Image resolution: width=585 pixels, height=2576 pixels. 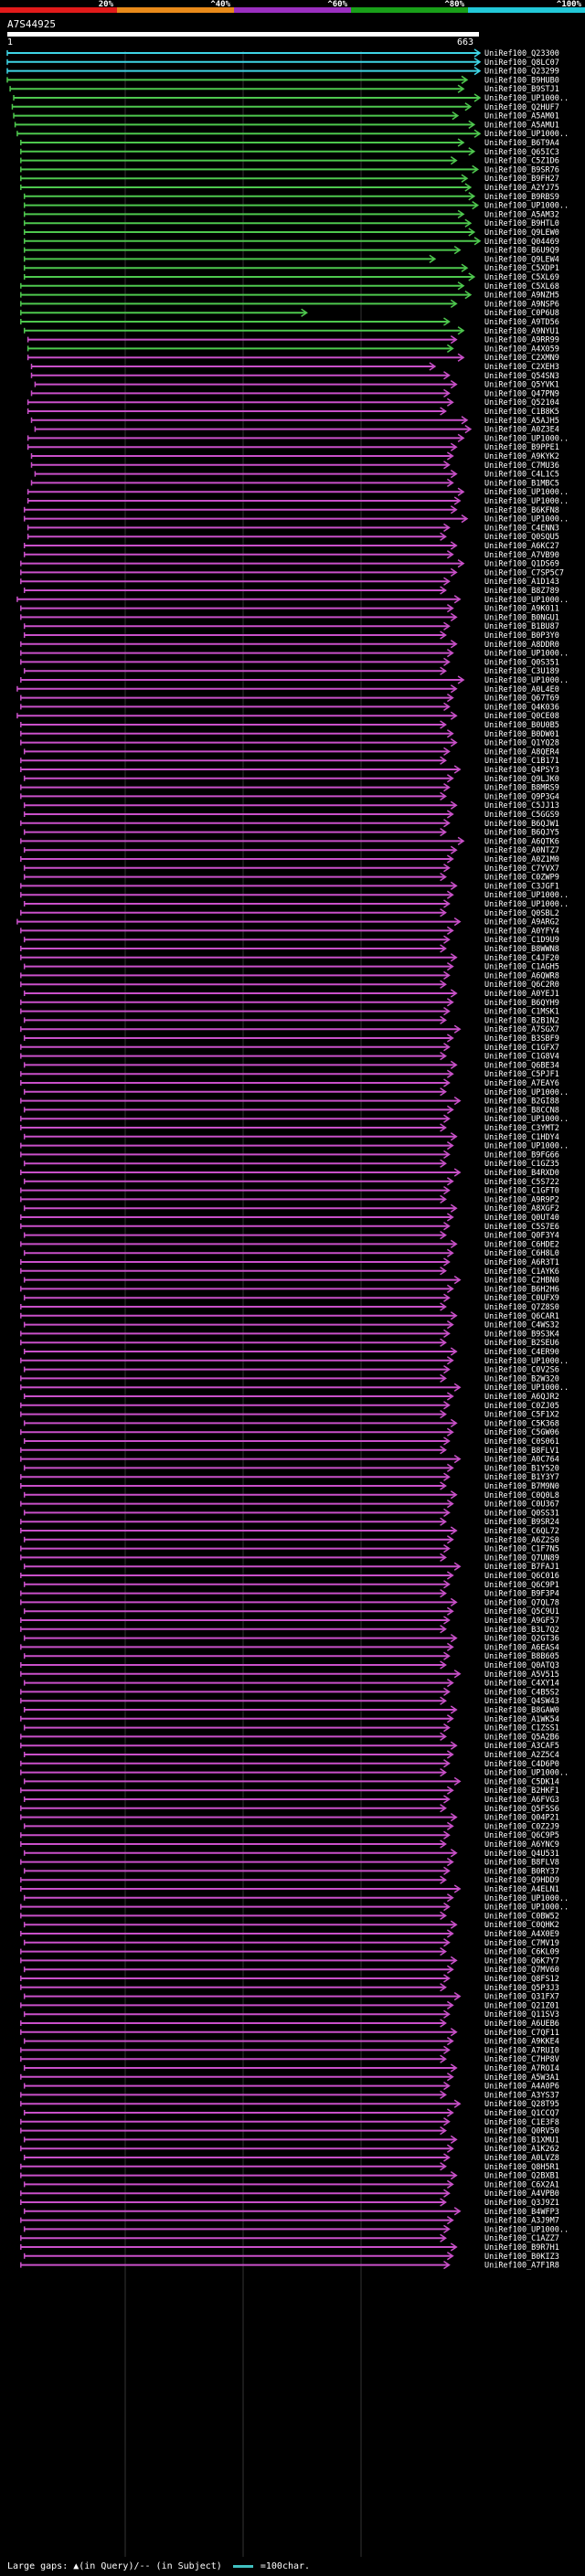 I want to click on hit-label: UniRef100_C0V2S6, so click(x=521, y=1370).